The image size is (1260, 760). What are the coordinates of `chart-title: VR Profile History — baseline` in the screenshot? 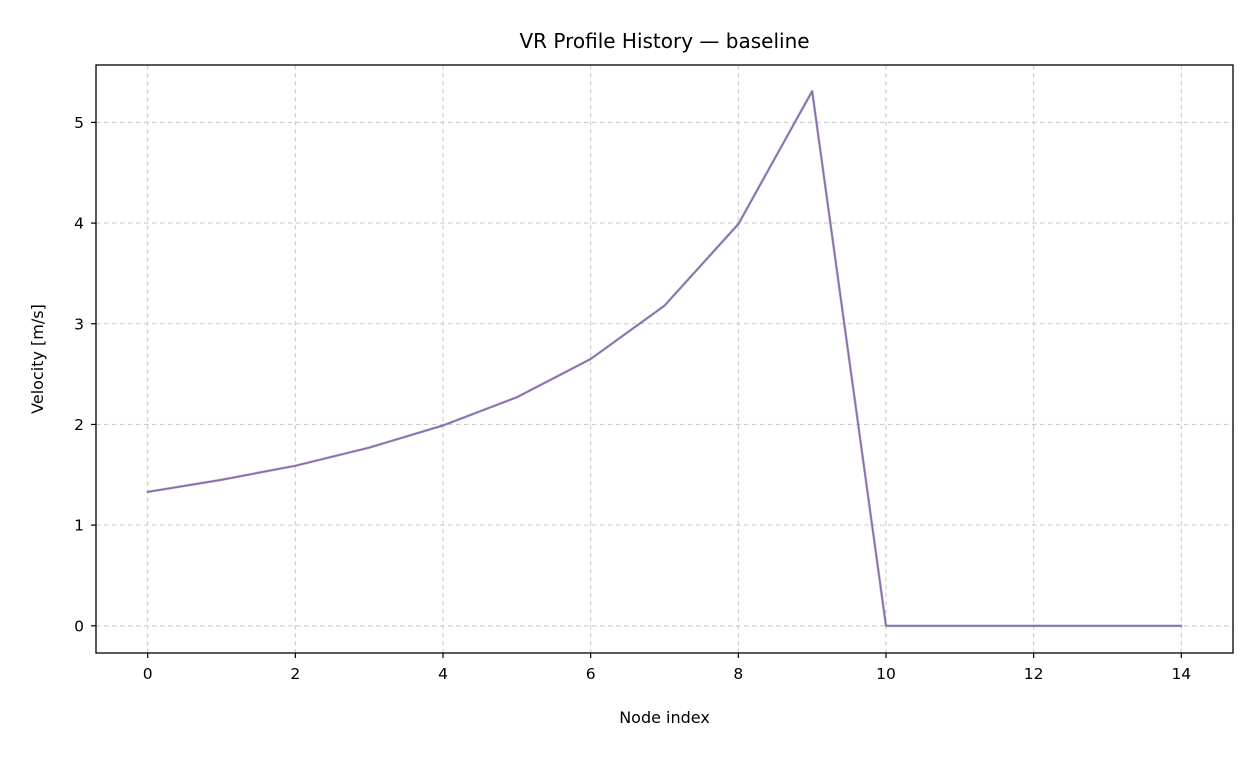 It's located at (664, 41).